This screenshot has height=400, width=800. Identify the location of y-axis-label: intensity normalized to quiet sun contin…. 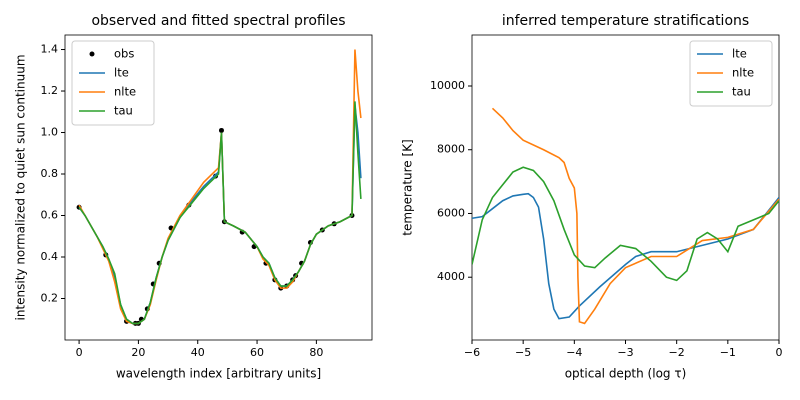
(21, 187).